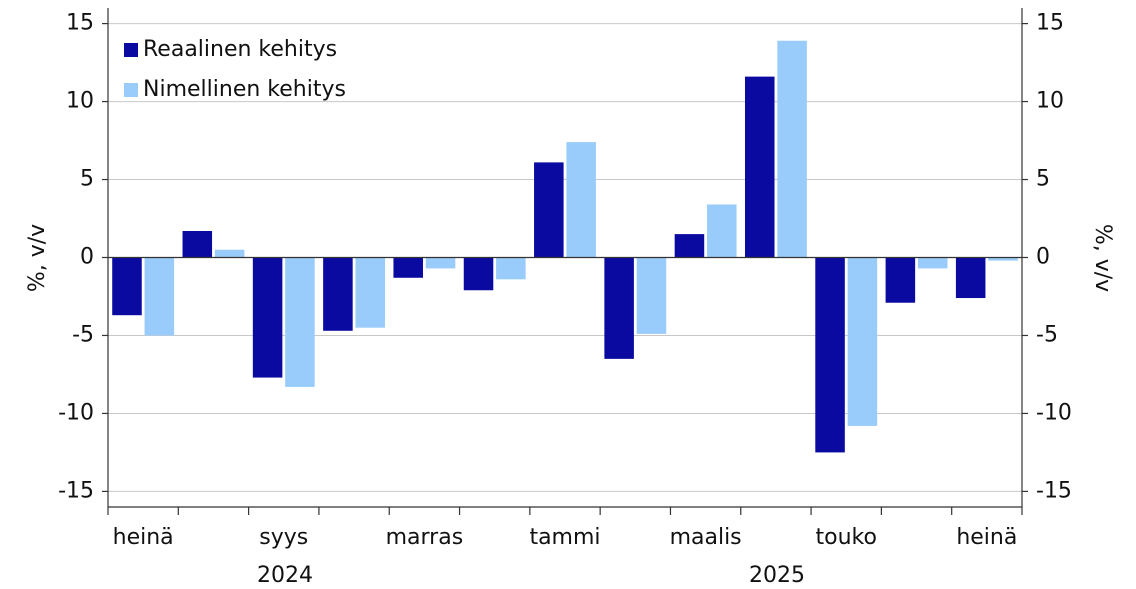 This screenshot has width=1136, height=589. I want to click on legend-label: Nimellinen kehitys, so click(244, 89).